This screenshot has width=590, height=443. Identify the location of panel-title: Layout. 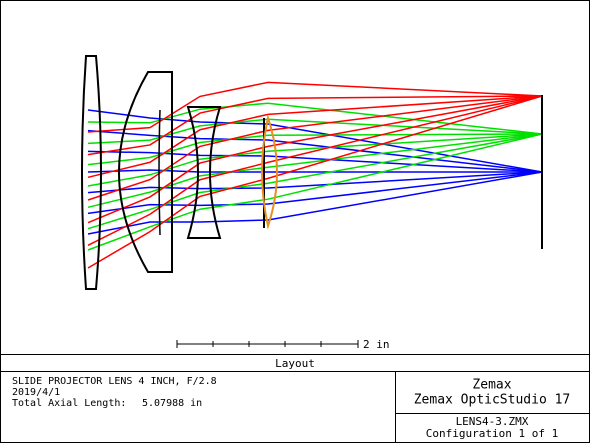
(295, 363).